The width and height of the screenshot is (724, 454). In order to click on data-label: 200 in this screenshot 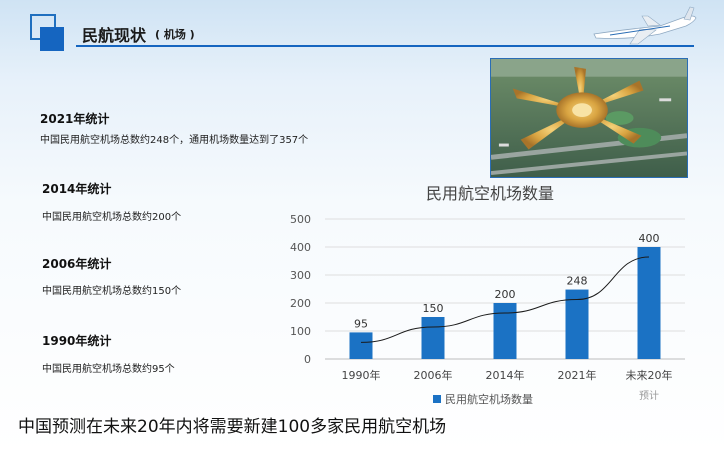, I will do `click(505, 294)`.